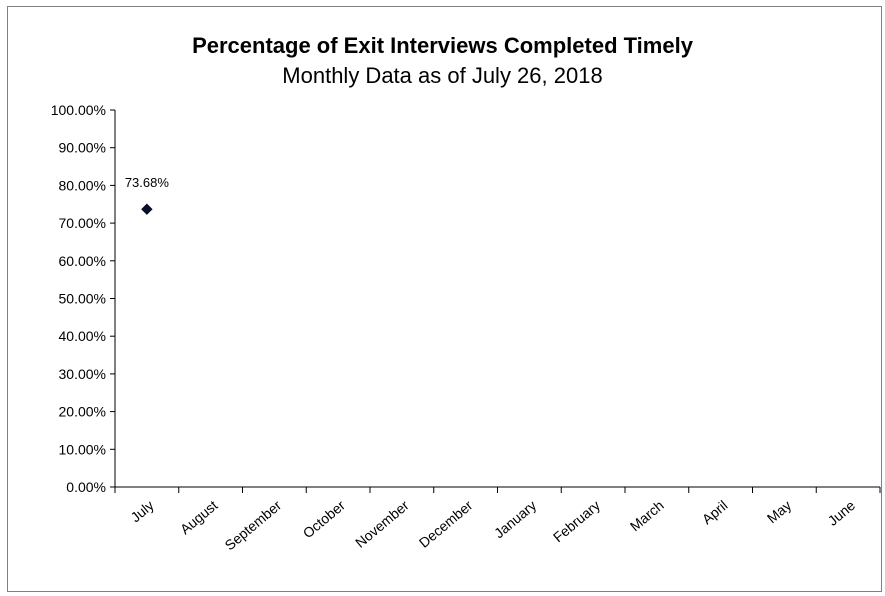 The height and width of the screenshot is (596, 885). What do you see at coordinates (141, 511) in the screenshot?
I see `x-tick-label: July` at bounding box center [141, 511].